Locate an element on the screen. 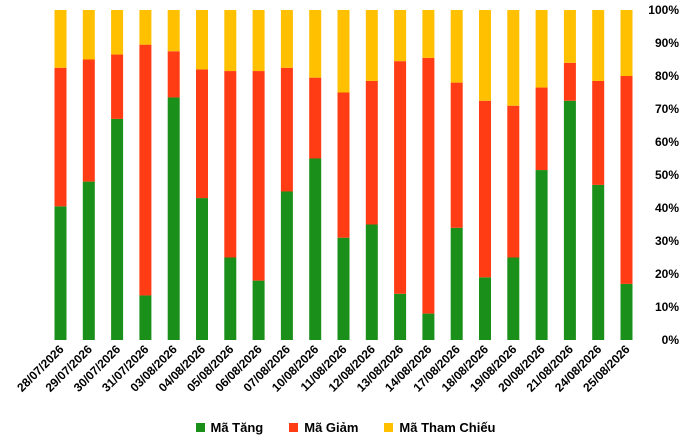 The image size is (691, 437). y-tick-label: 60% is located at coordinates (667, 142).